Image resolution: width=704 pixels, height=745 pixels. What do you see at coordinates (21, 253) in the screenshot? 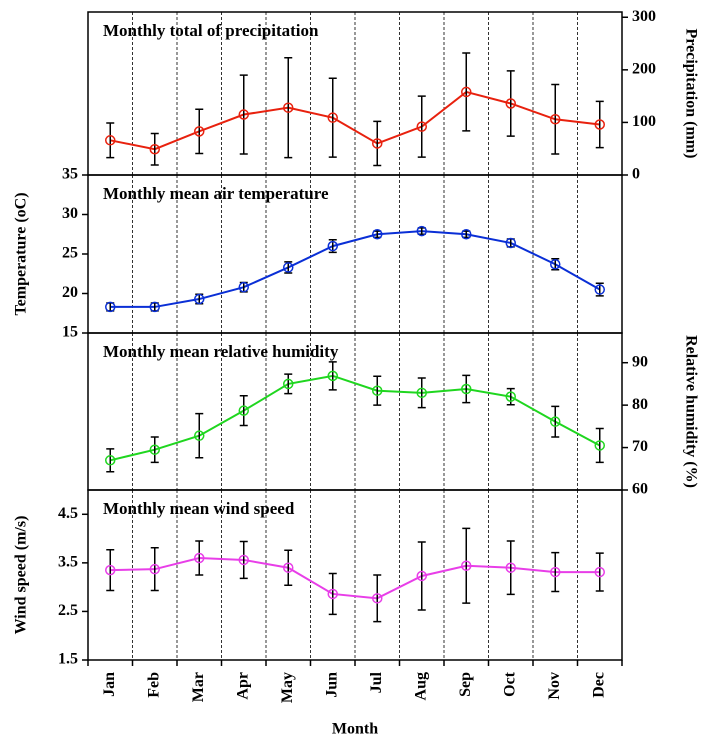
I see `y-axis-label: Temperature (oC)` at bounding box center [21, 253].